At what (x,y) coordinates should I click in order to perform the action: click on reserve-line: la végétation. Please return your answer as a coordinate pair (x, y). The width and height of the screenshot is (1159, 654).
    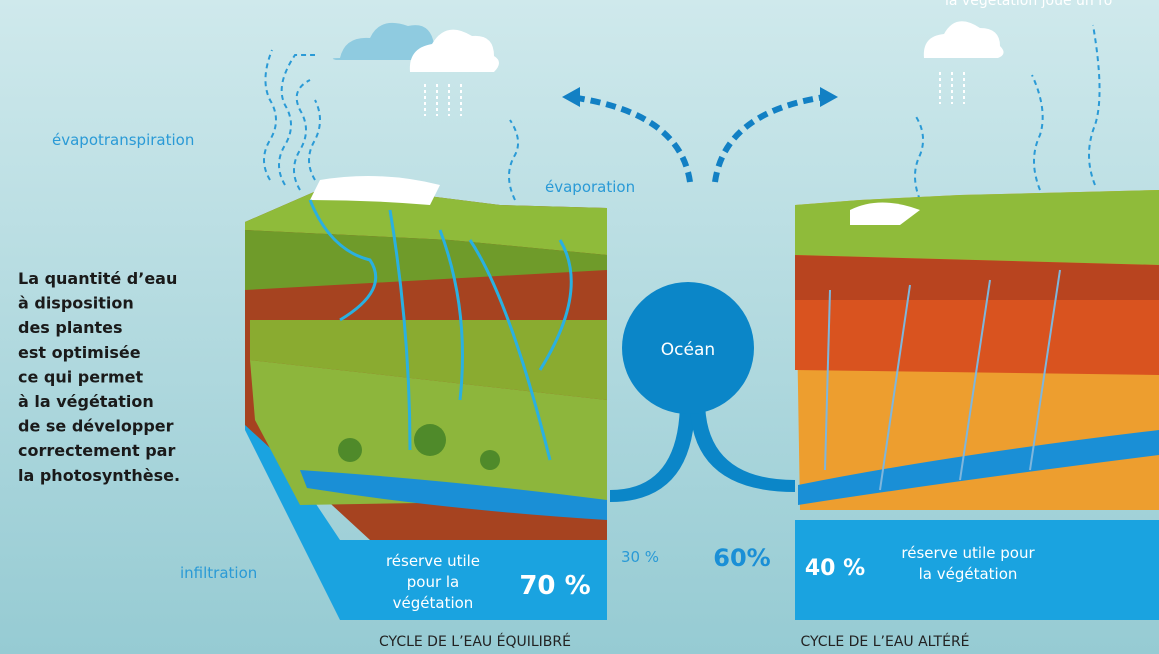
    Looking at the image, I should click on (968, 574).